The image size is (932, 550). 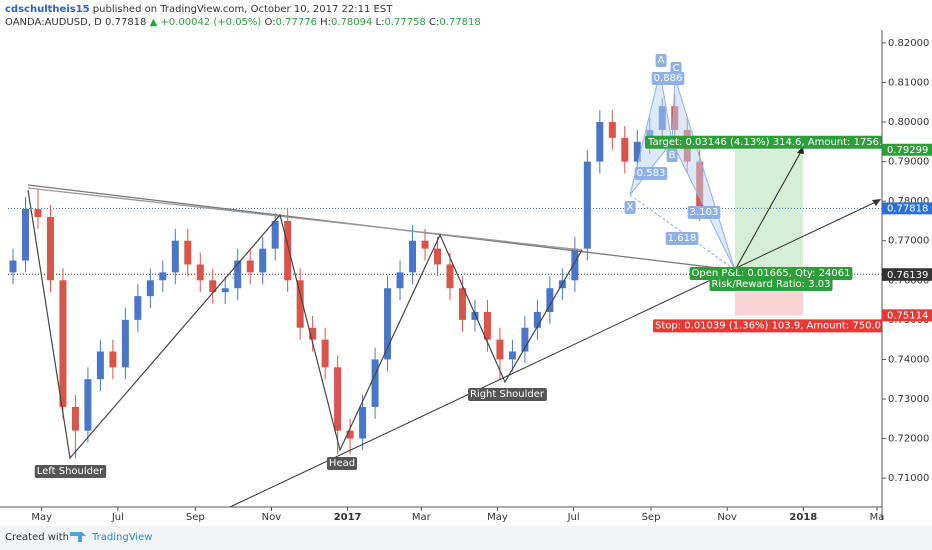 What do you see at coordinates (126, 22) in the screenshot?
I see `last: 0.77818` at bounding box center [126, 22].